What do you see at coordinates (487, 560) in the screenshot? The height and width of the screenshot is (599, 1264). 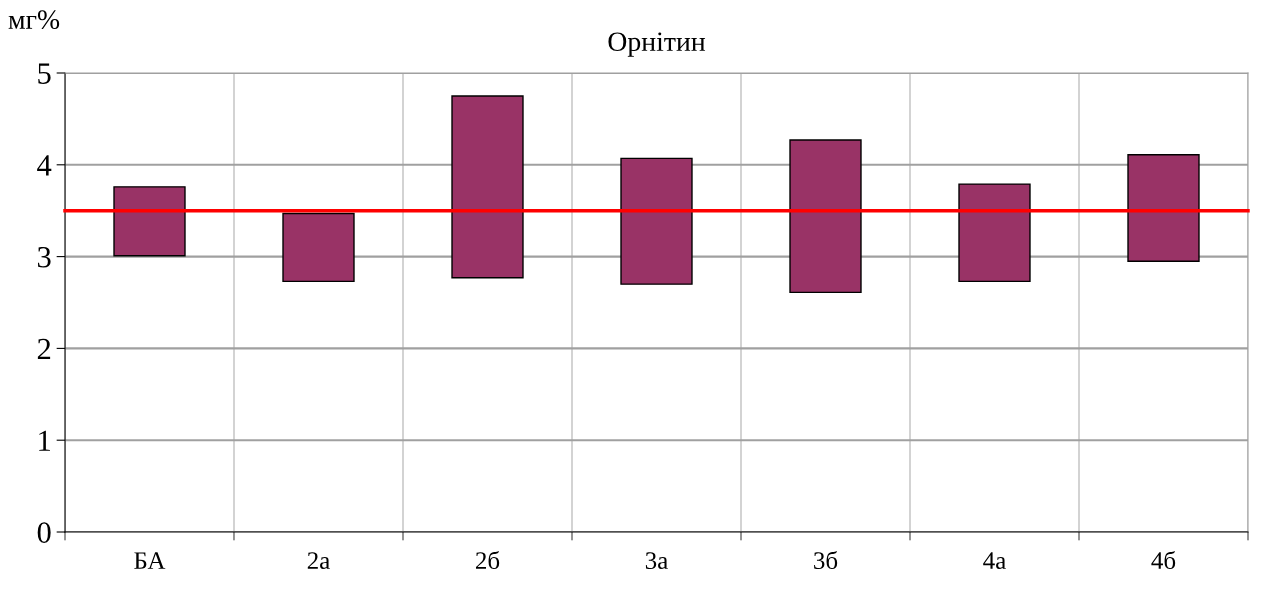 I see `x-tick-label: 2б` at bounding box center [487, 560].